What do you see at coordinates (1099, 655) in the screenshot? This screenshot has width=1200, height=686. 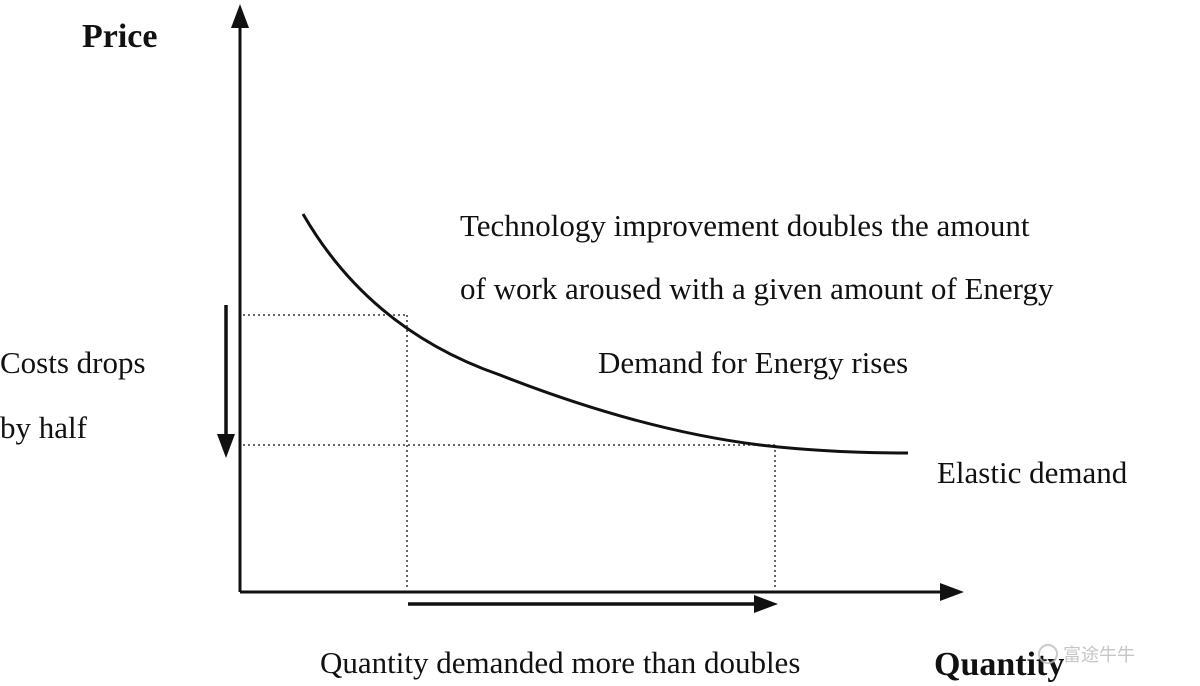 I see `watermark-text: 富途牛牛` at bounding box center [1099, 655].